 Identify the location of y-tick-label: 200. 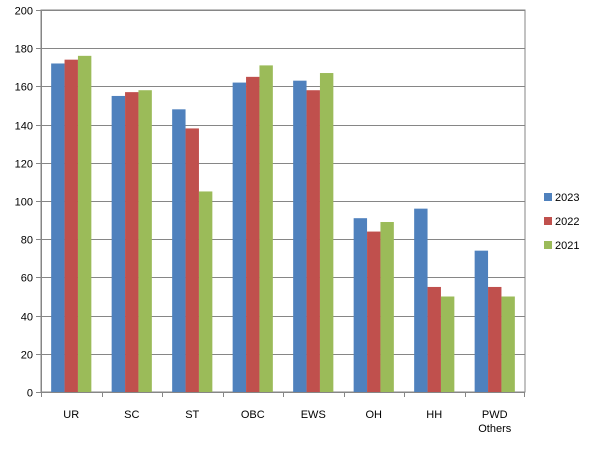
(24, 12).